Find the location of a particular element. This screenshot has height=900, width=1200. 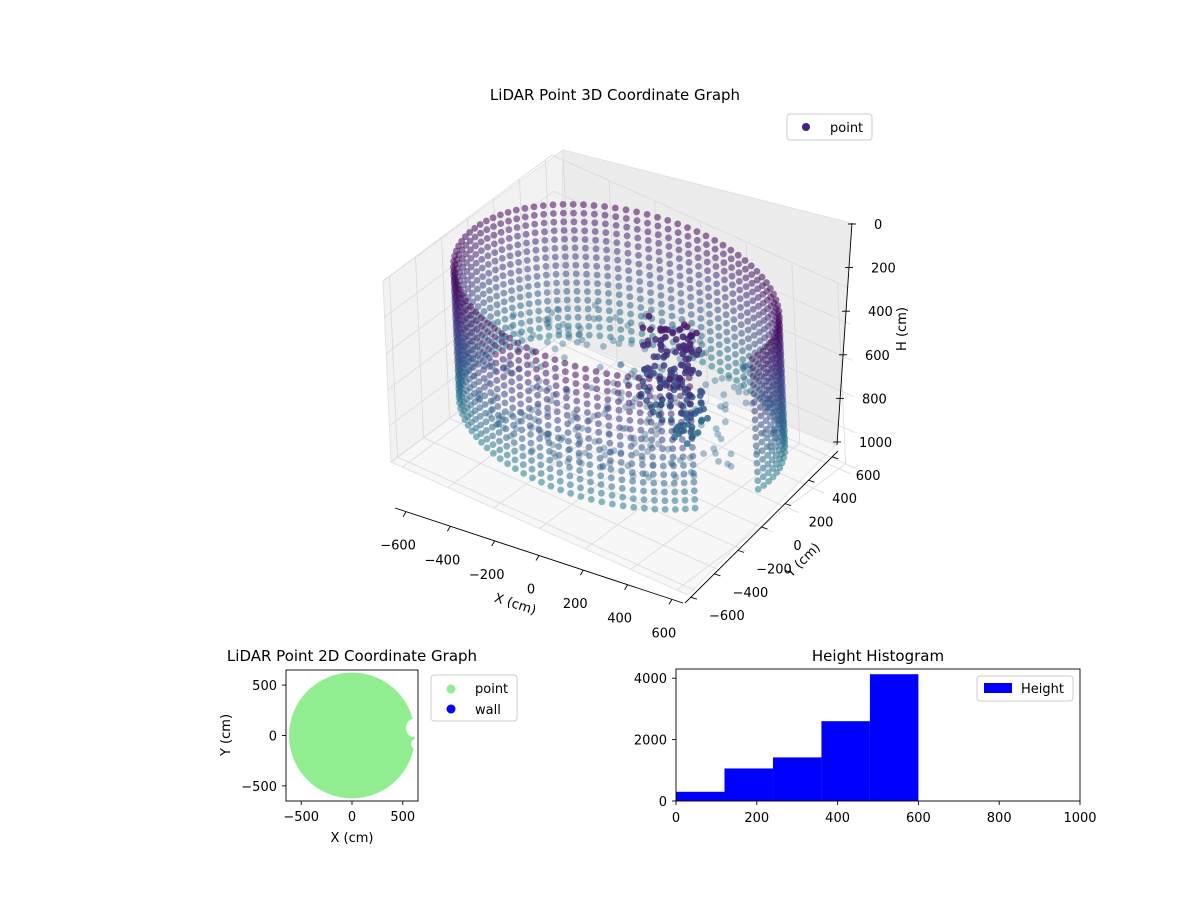

x-tick-3d is located at coordinates (626, 587).